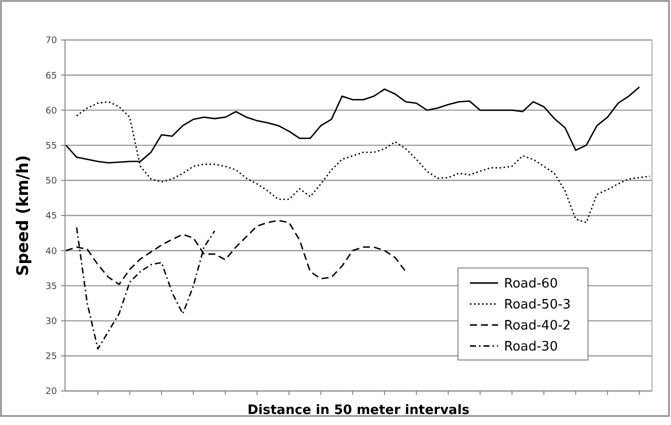 Image resolution: width=671 pixels, height=425 pixels. What do you see at coordinates (51, 287) in the screenshot?
I see `y-tick-label: 35` at bounding box center [51, 287].